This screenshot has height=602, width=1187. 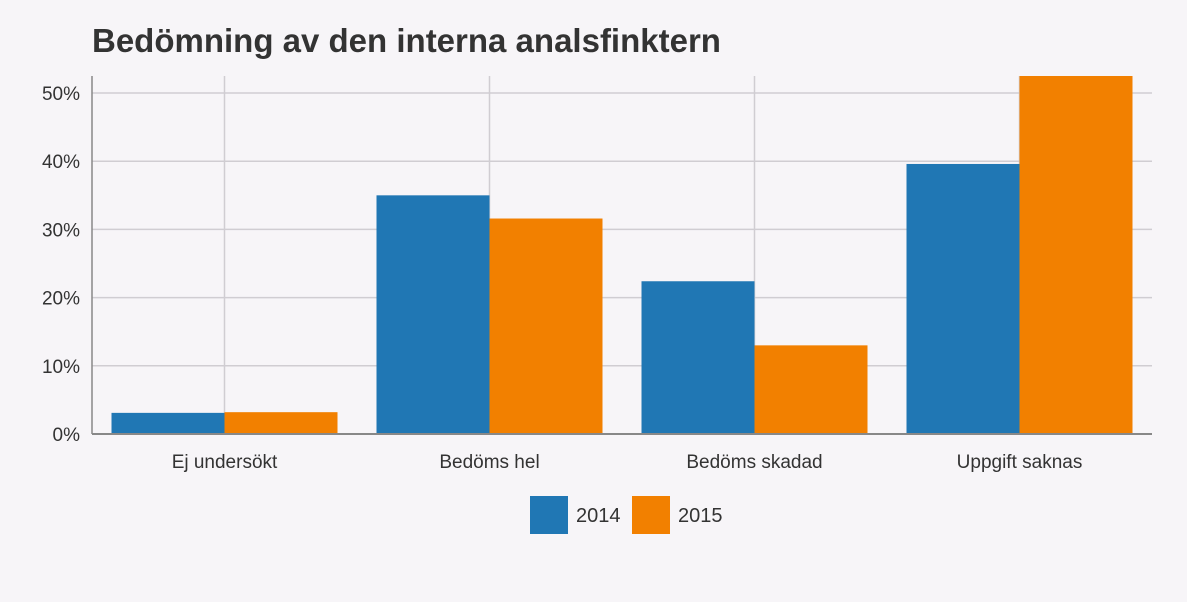 I want to click on y-tick-label: 40%, so click(x=61, y=162).